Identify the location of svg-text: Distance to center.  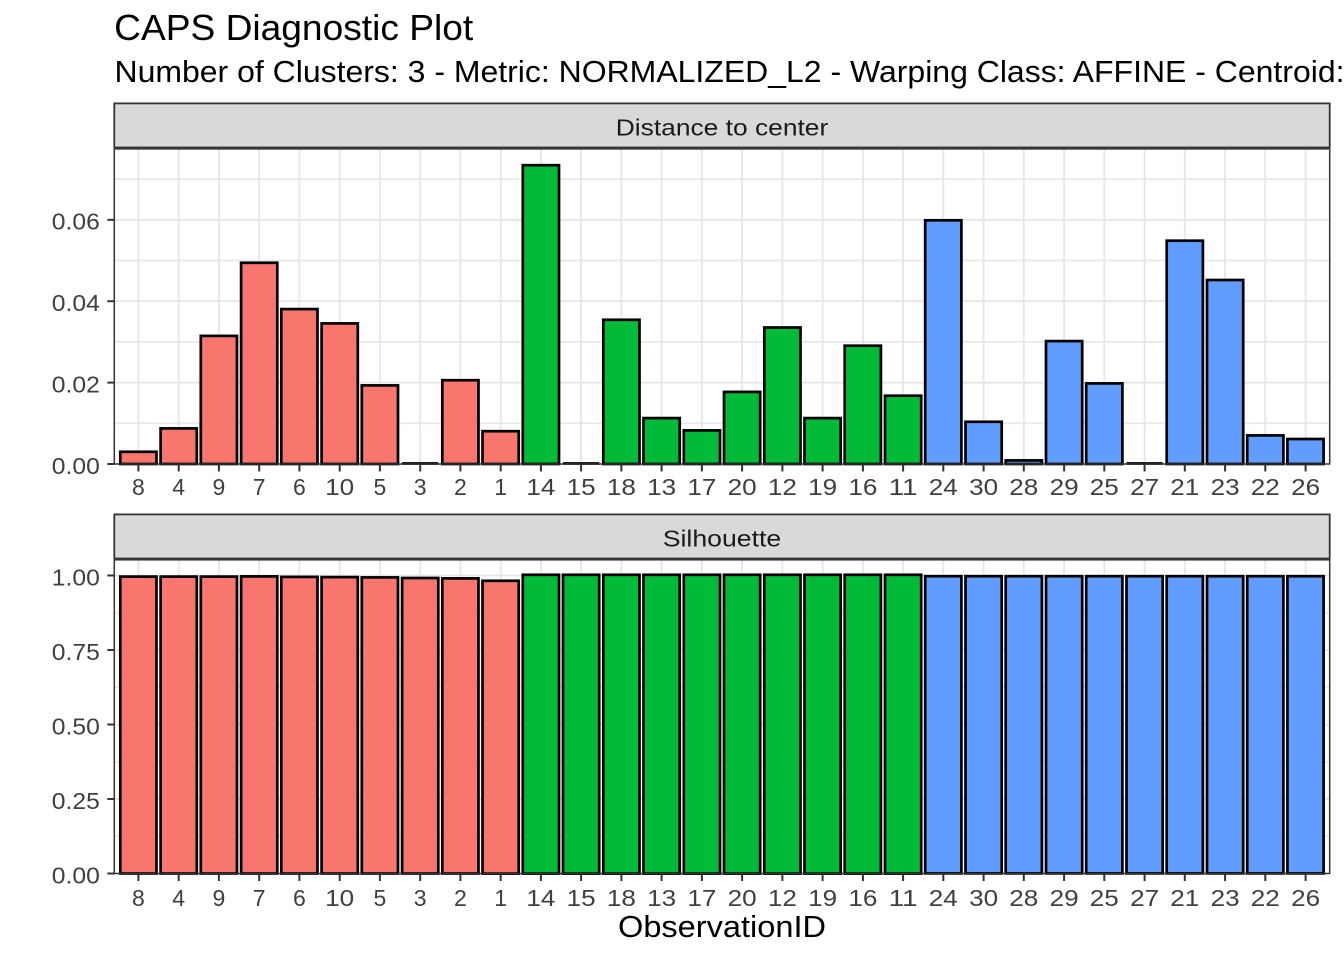
(722, 127).